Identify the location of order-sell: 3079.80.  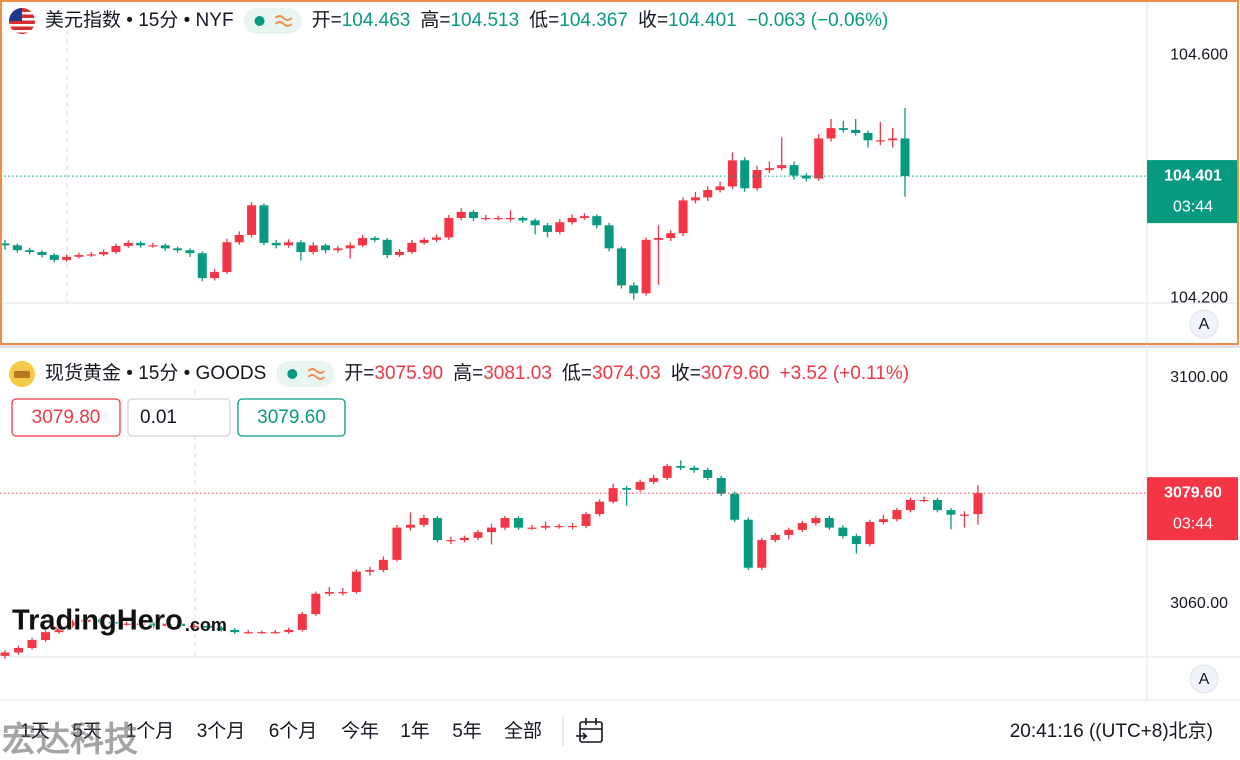
(66, 417).